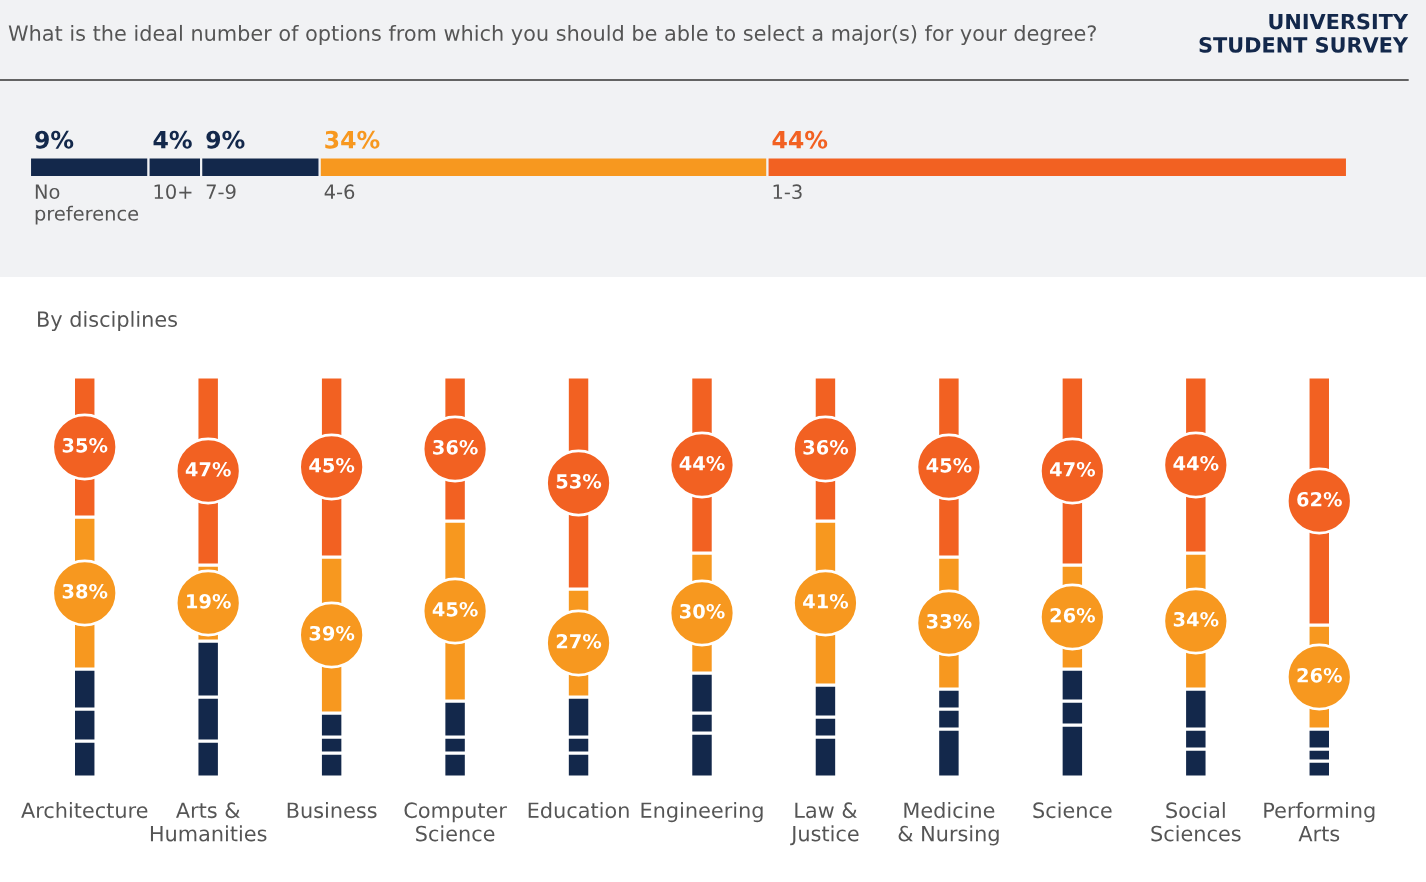 The width and height of the screenshot is (1426, 882). I want to click on x-tick-label: Law & Justice, so click(824, 824).